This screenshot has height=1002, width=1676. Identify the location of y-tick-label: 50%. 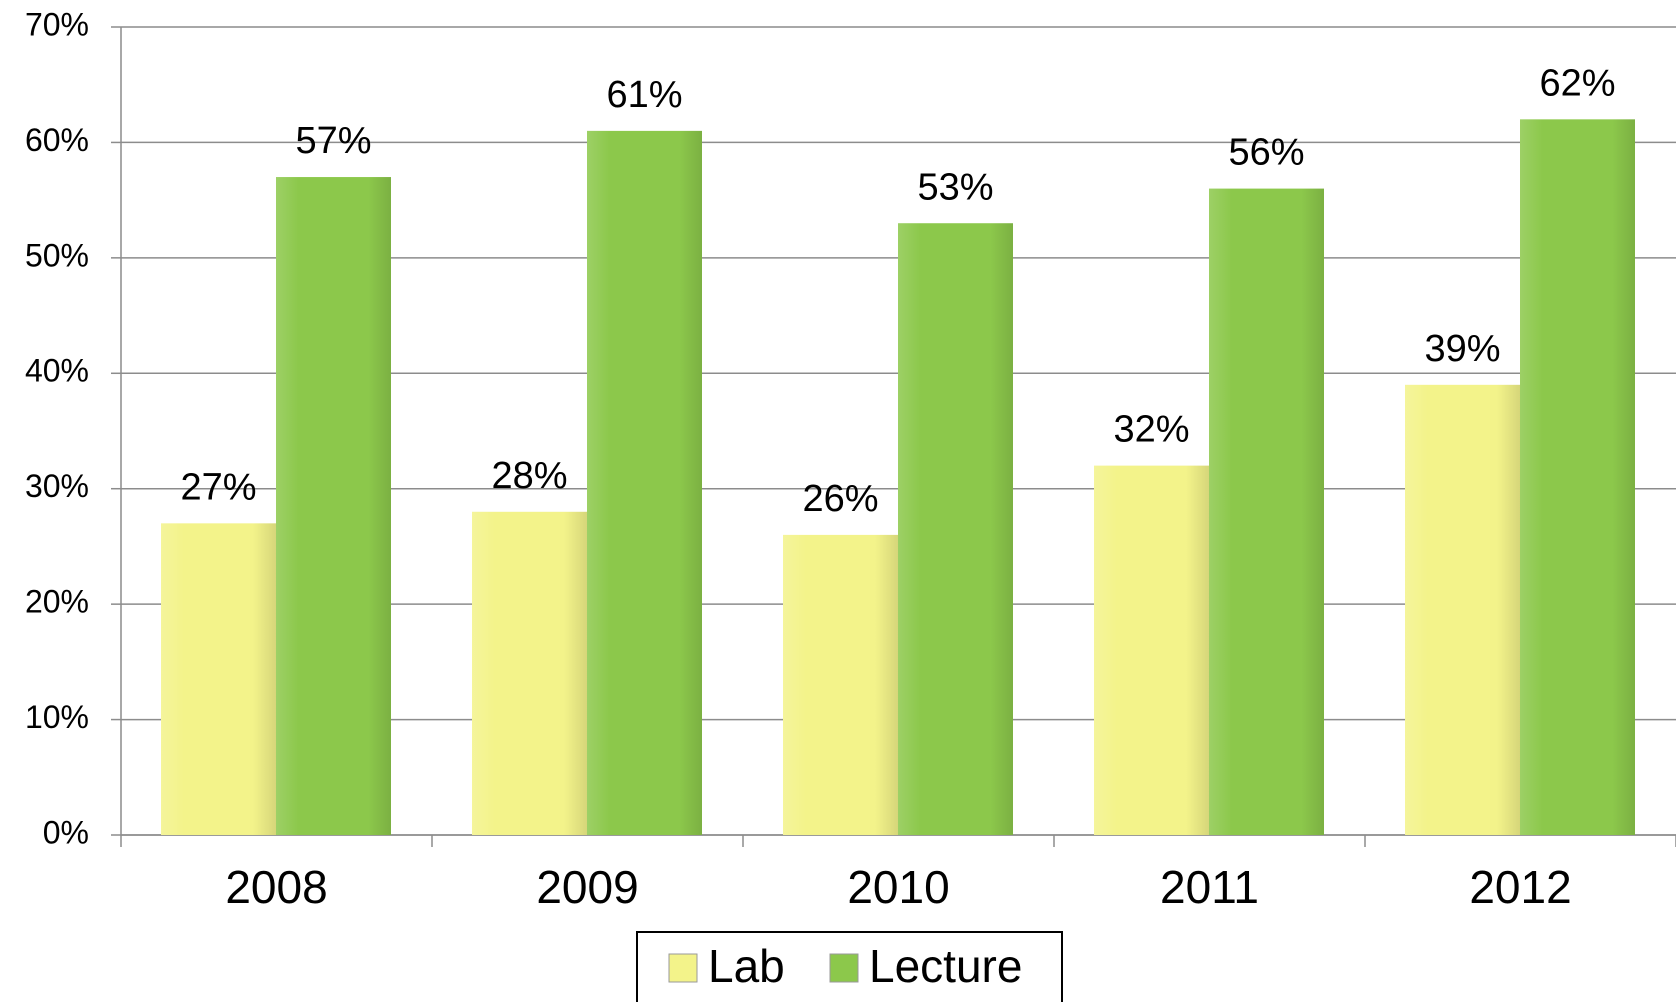
(57, 255).